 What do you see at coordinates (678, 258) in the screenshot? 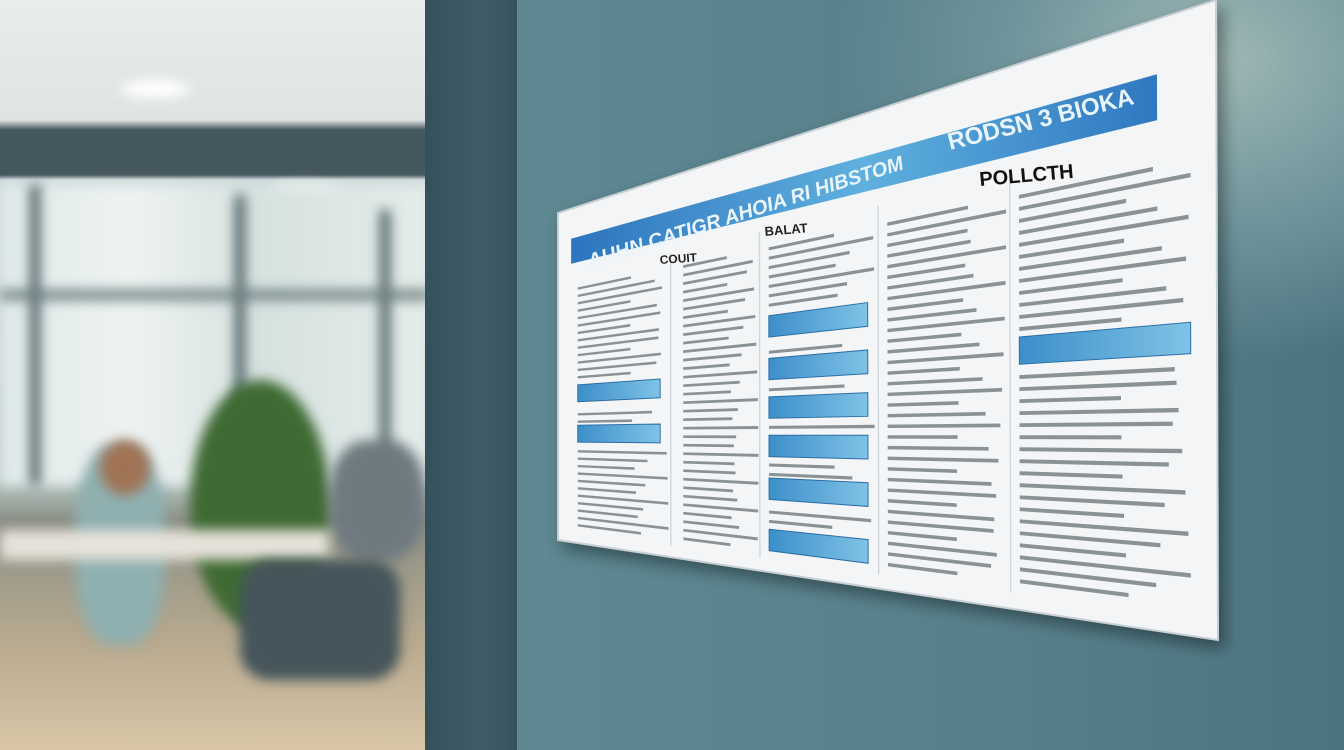
I see `heading-col1: COUIT` at bounding box center [678, 258].